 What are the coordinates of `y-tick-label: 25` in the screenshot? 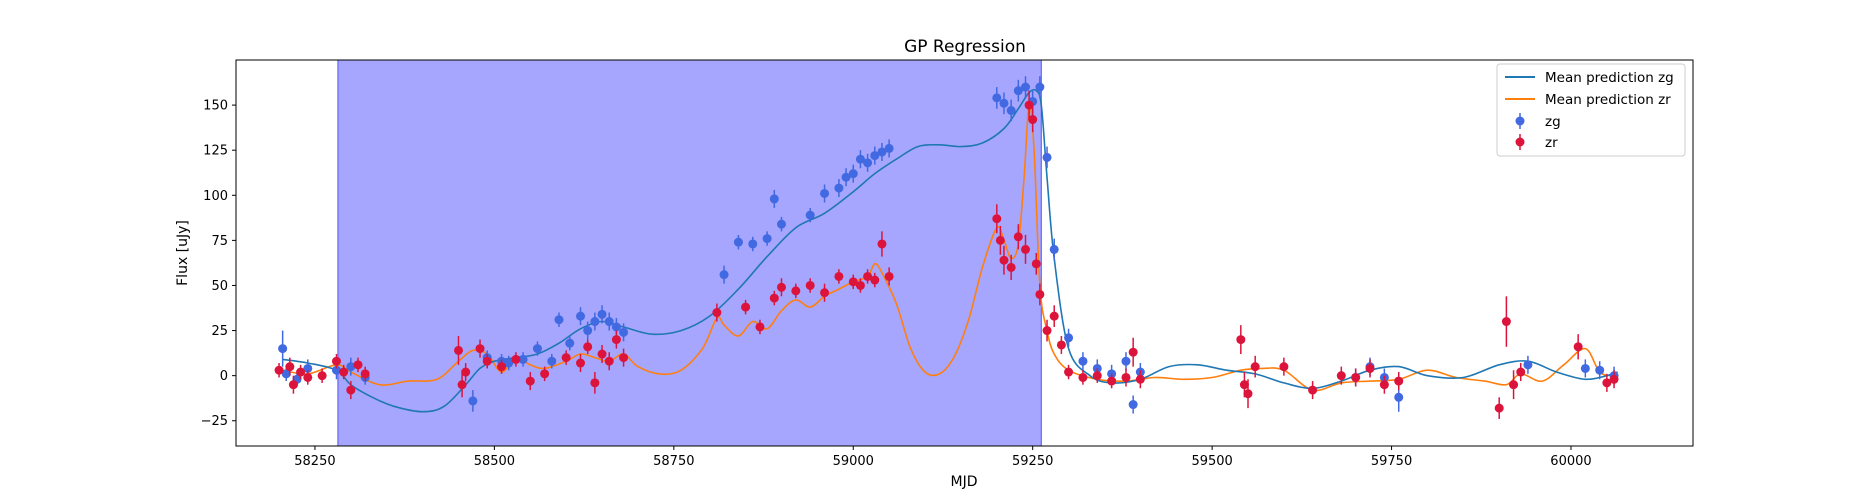 It's located at (219, 331).